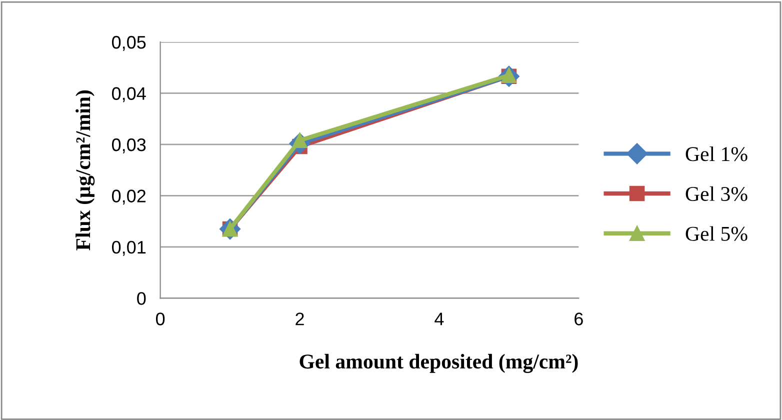 This screenshot has height=420, width=782. What do you see at coordinates (129, 146) in the screenshot?
I see `y-tick-label: 0,03` at bounding box center [129, 146].